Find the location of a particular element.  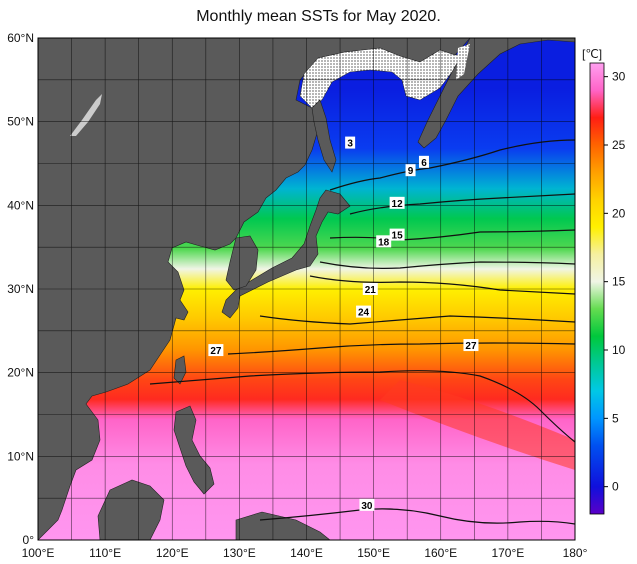

latitude-tick-label: 40°N is located at coordinates (20, 205).